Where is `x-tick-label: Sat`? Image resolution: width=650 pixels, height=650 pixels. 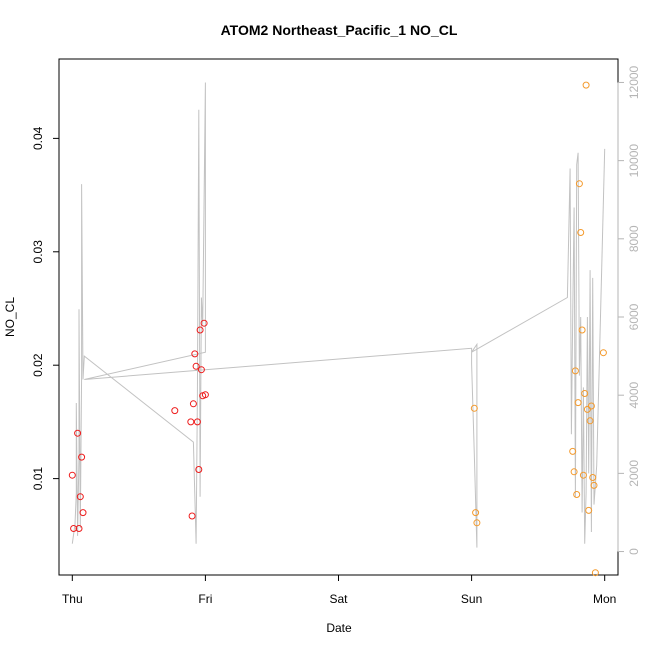 x-tick-label: Sat is located at coordinates (338, 599).